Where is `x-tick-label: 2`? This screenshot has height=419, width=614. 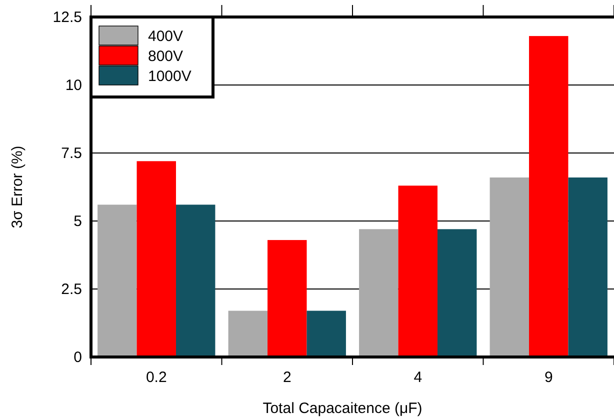
x-tick-label: 2 is located at coordinates (287, 377).